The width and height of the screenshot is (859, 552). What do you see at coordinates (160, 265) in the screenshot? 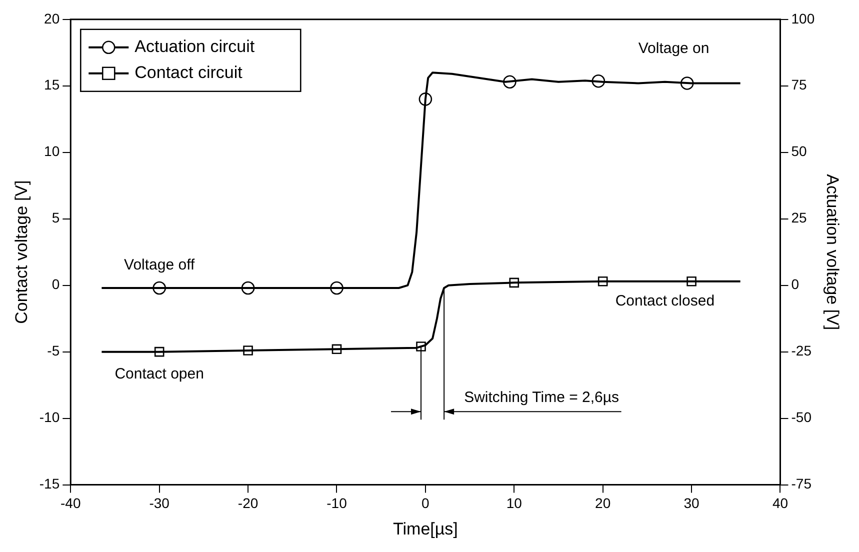
I see `annotation: Voltage off` at bounding box center [160, 265].